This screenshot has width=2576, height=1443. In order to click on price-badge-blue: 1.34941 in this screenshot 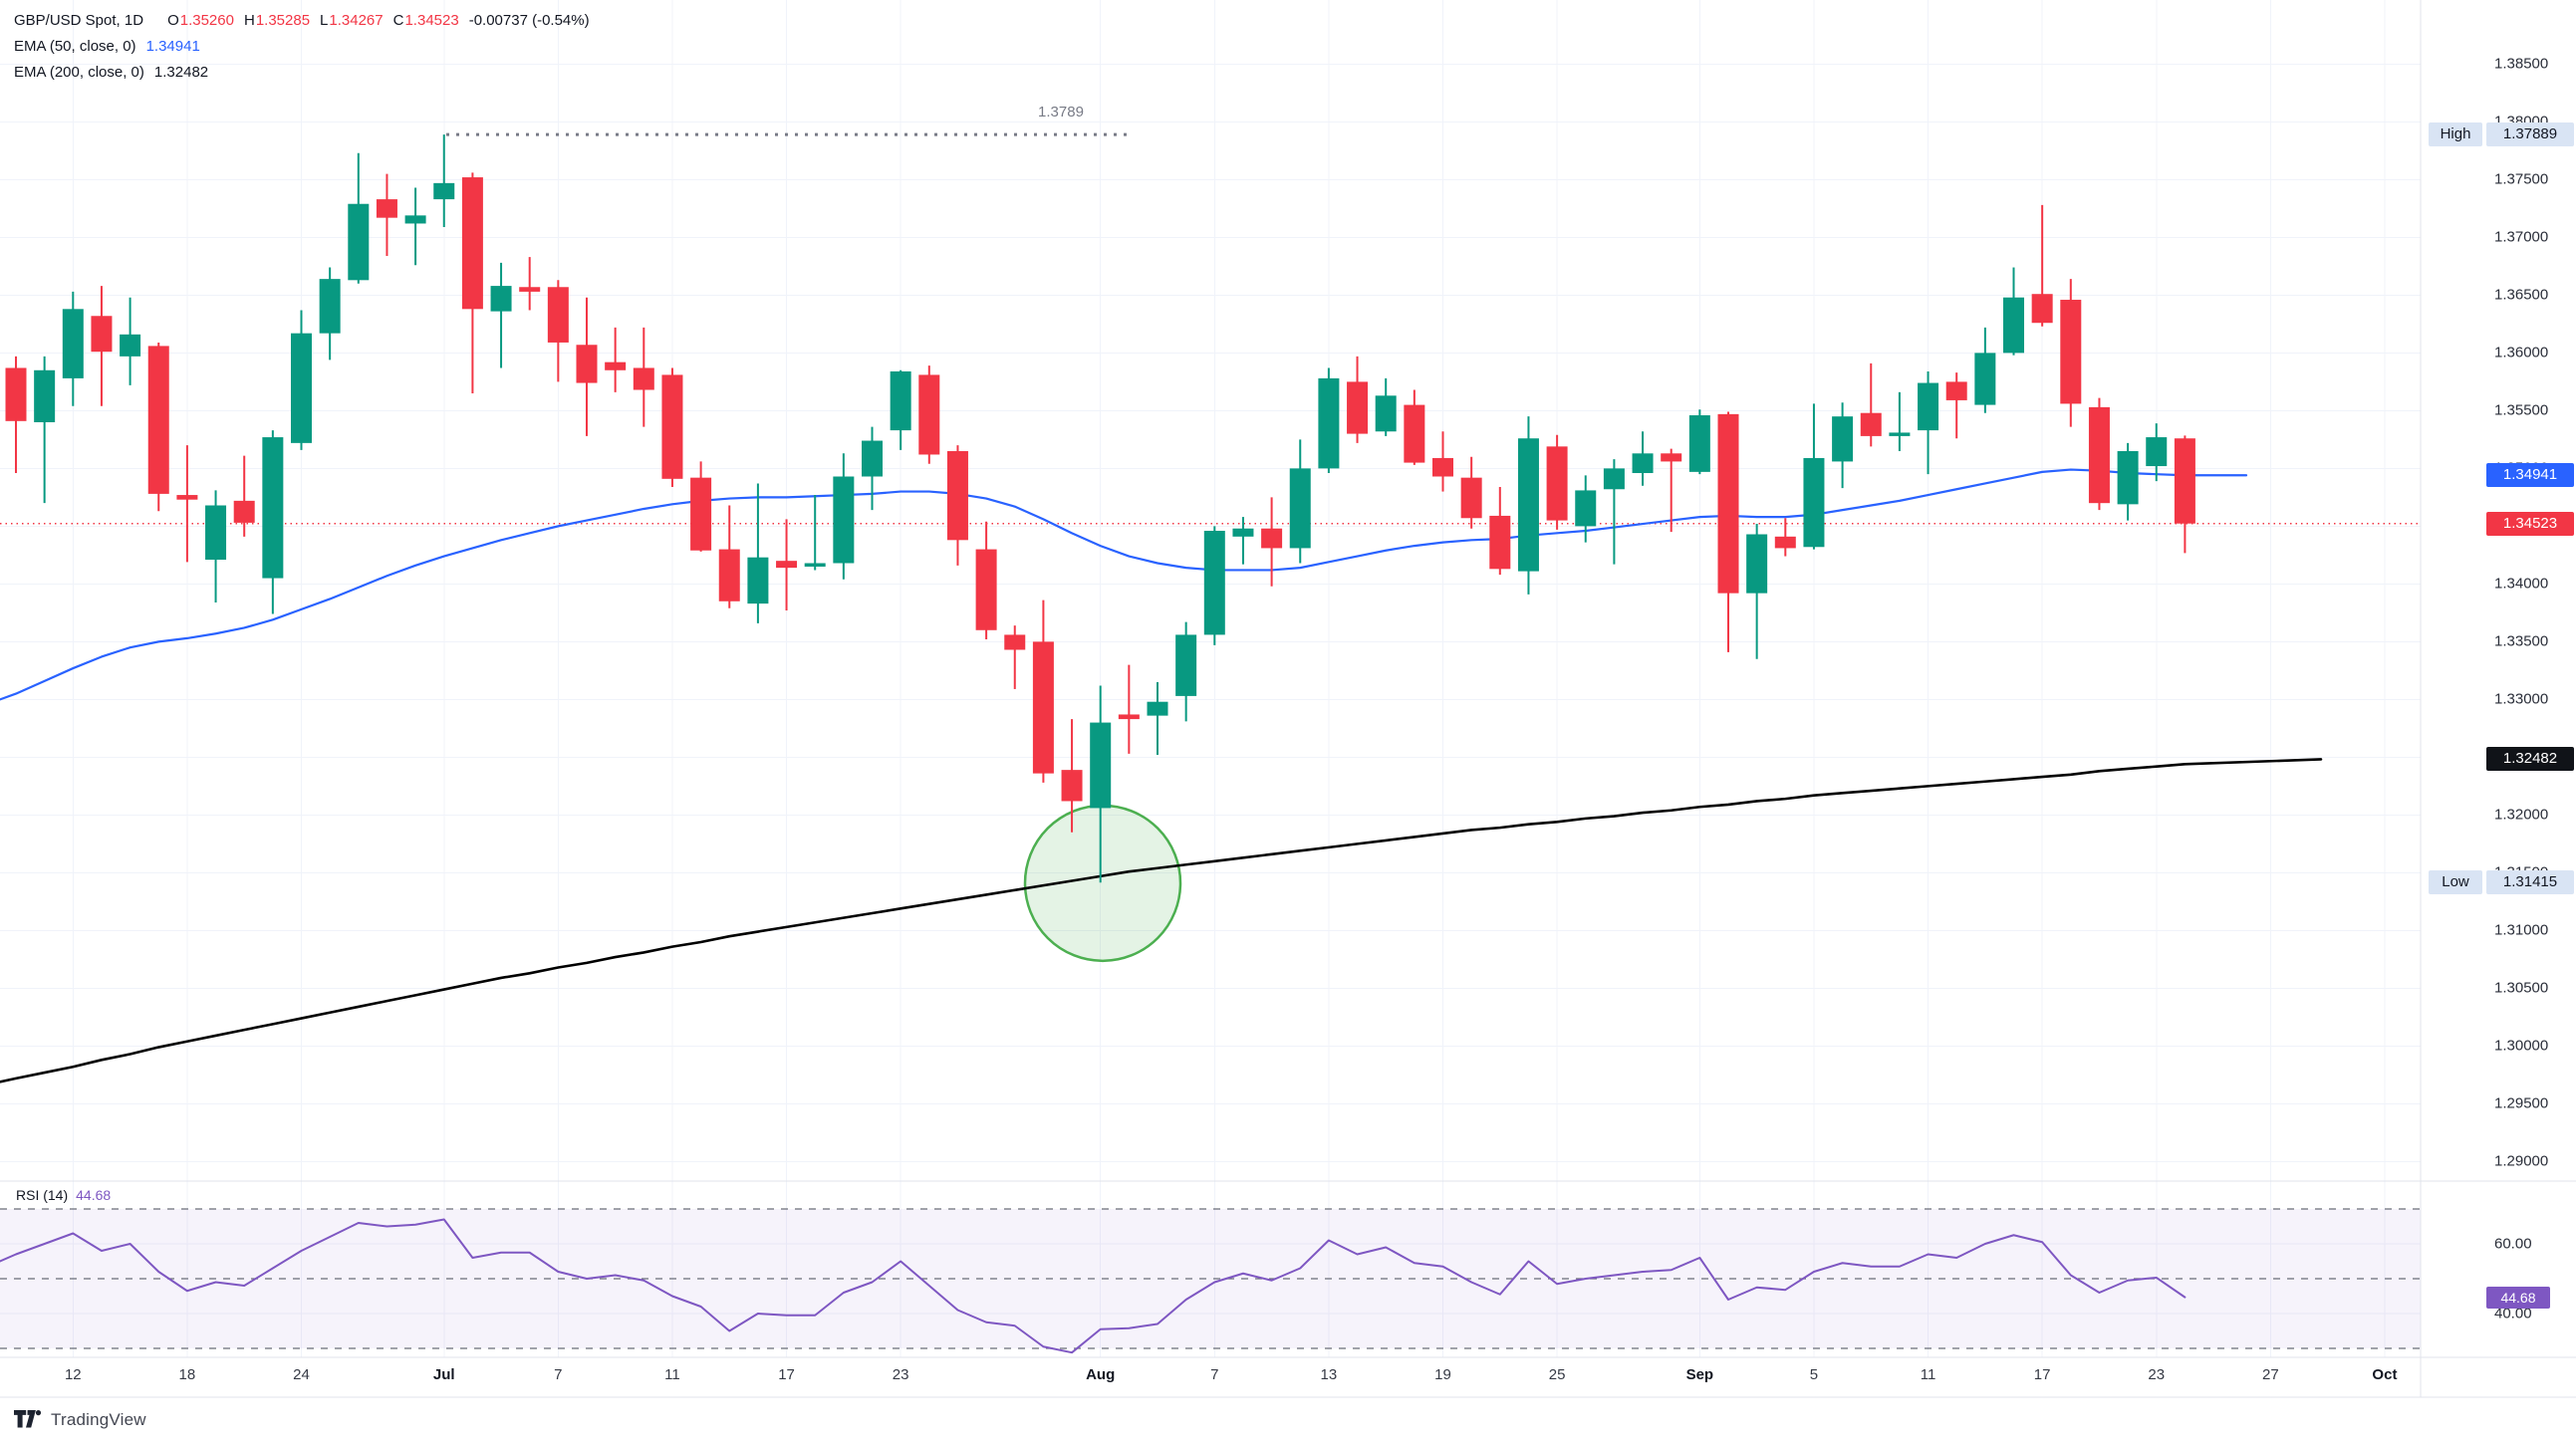, I will do `click(2530, 475)`.